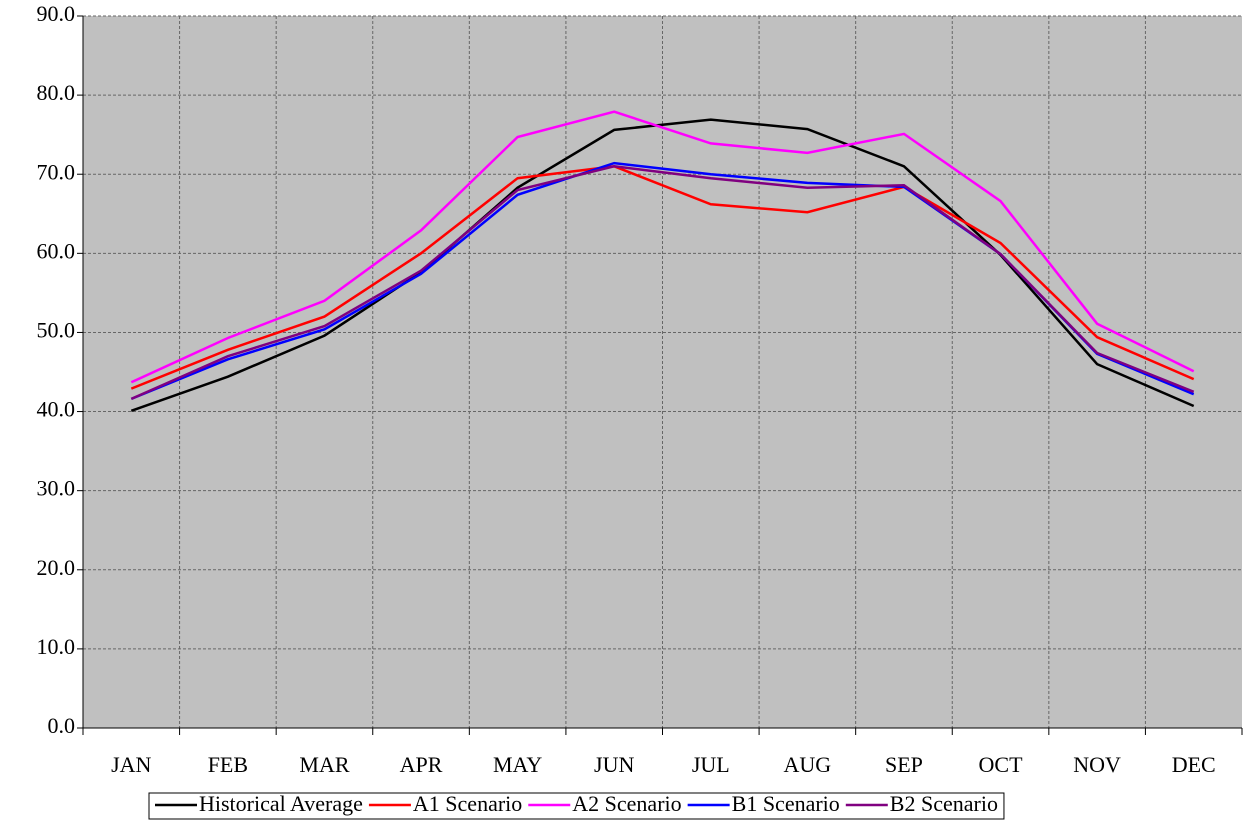 The width and height of the screenshot is (1243, 825). I want to click on x-tick-label: JUN, so click(614, 764).